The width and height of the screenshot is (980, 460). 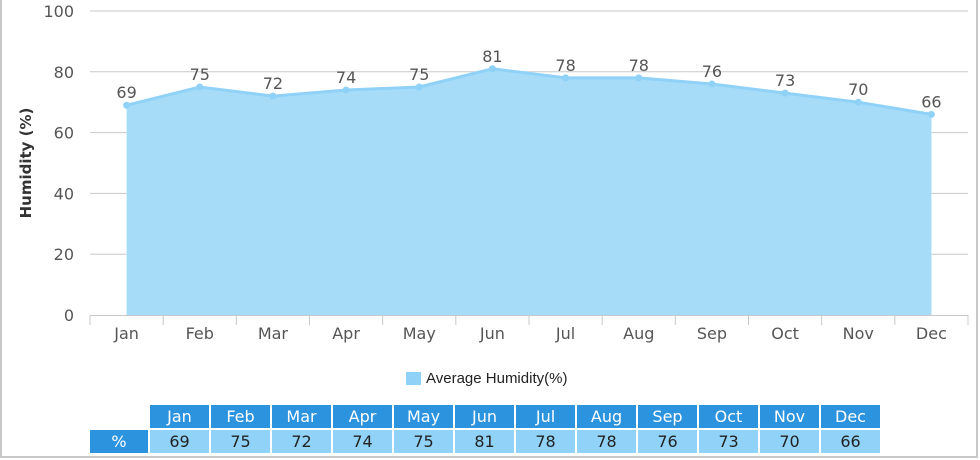 What do you see at coordinates (785, 333) in the screenshot?
I see `x-tick-label: Oct` at bounding box center [785, 333].